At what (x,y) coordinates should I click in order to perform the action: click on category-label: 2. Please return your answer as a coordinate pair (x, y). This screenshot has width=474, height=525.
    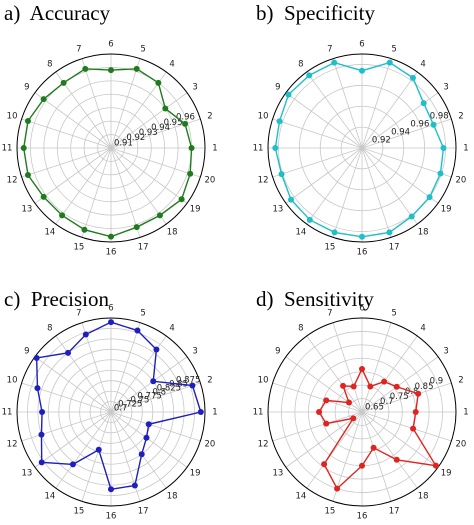
    Looking at the image, I should click on (460, 116).